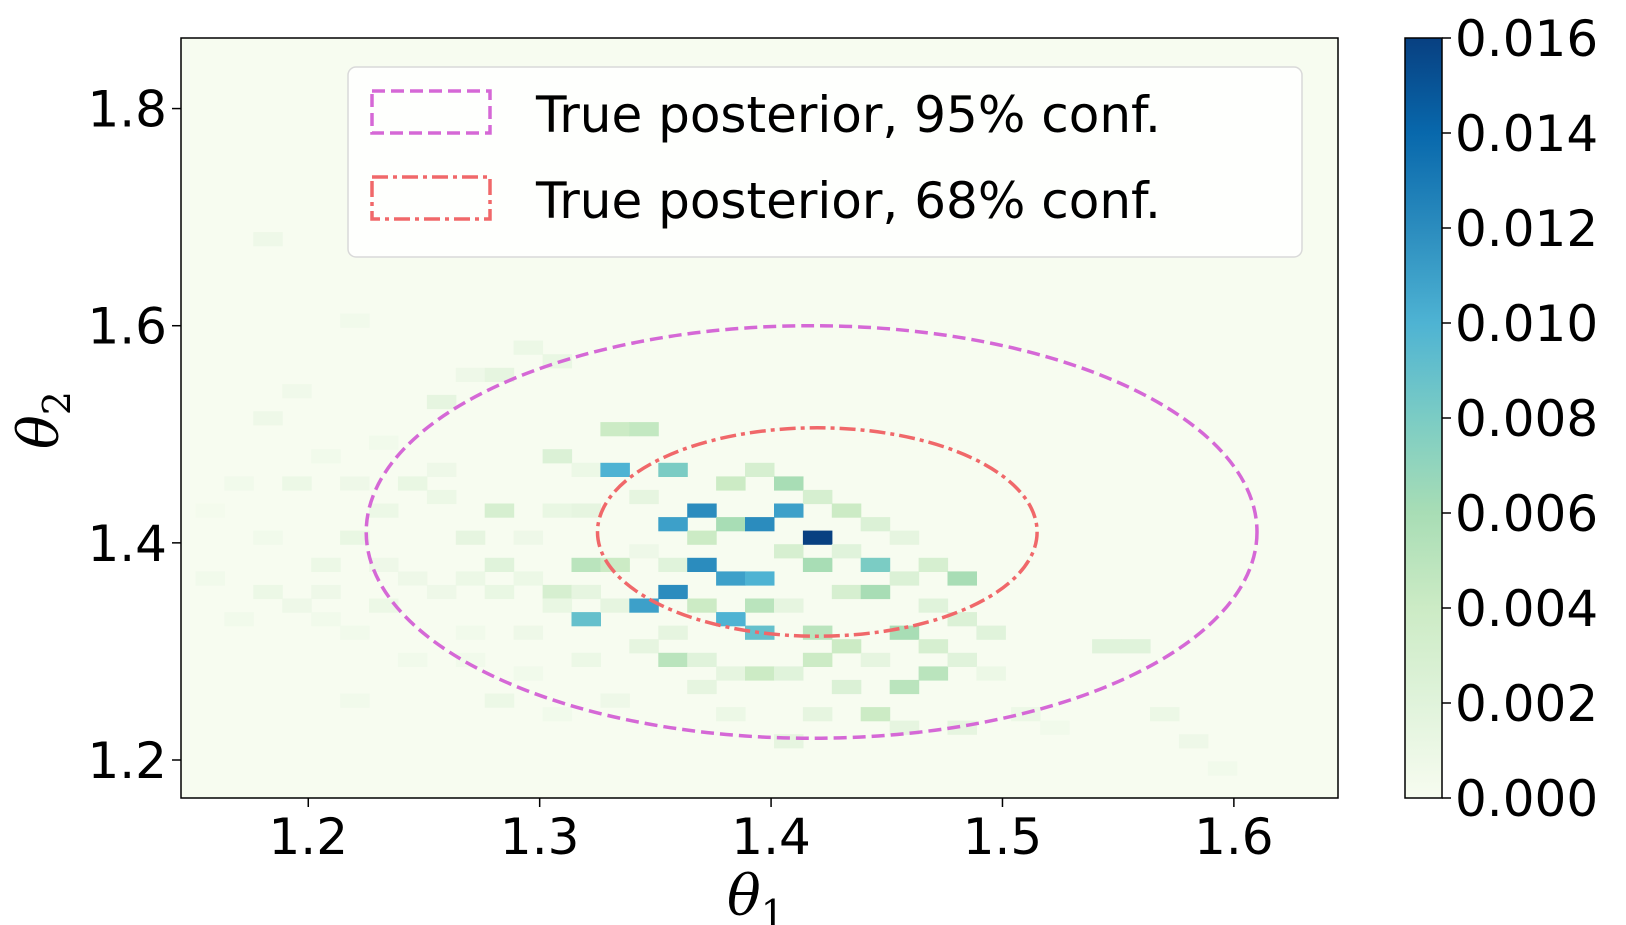 The width and height of the screenshot is (1626, 925). What do you see at coordinates (771, 837) in the screenshot?
I see `x-tick-label-2: 1.4` at bounding box center [771, 837].